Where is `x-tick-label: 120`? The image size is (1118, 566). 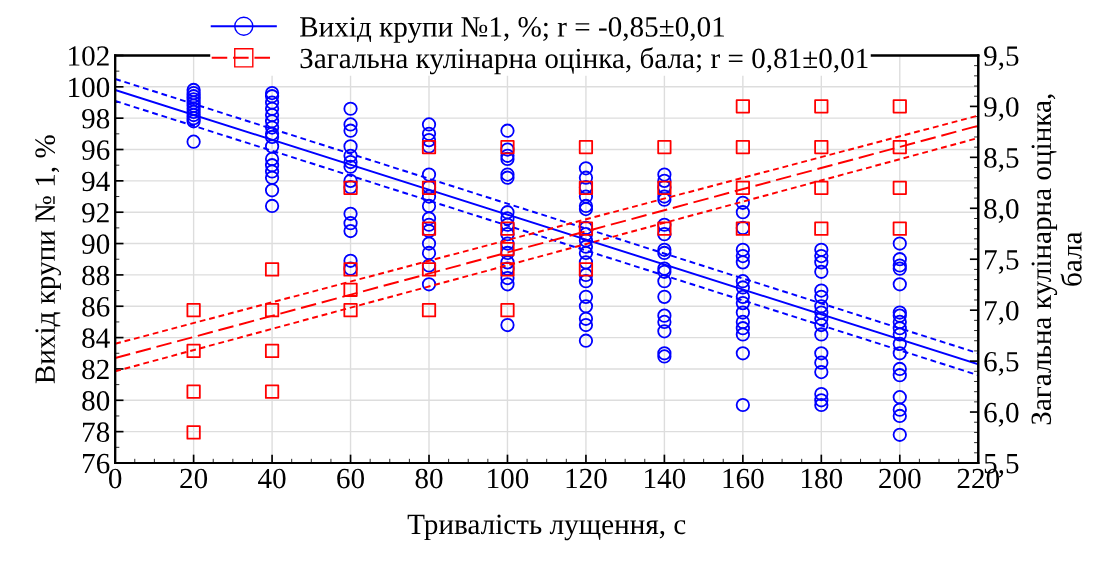
x-tick-label: 120 is located at coordinates (586, 478).